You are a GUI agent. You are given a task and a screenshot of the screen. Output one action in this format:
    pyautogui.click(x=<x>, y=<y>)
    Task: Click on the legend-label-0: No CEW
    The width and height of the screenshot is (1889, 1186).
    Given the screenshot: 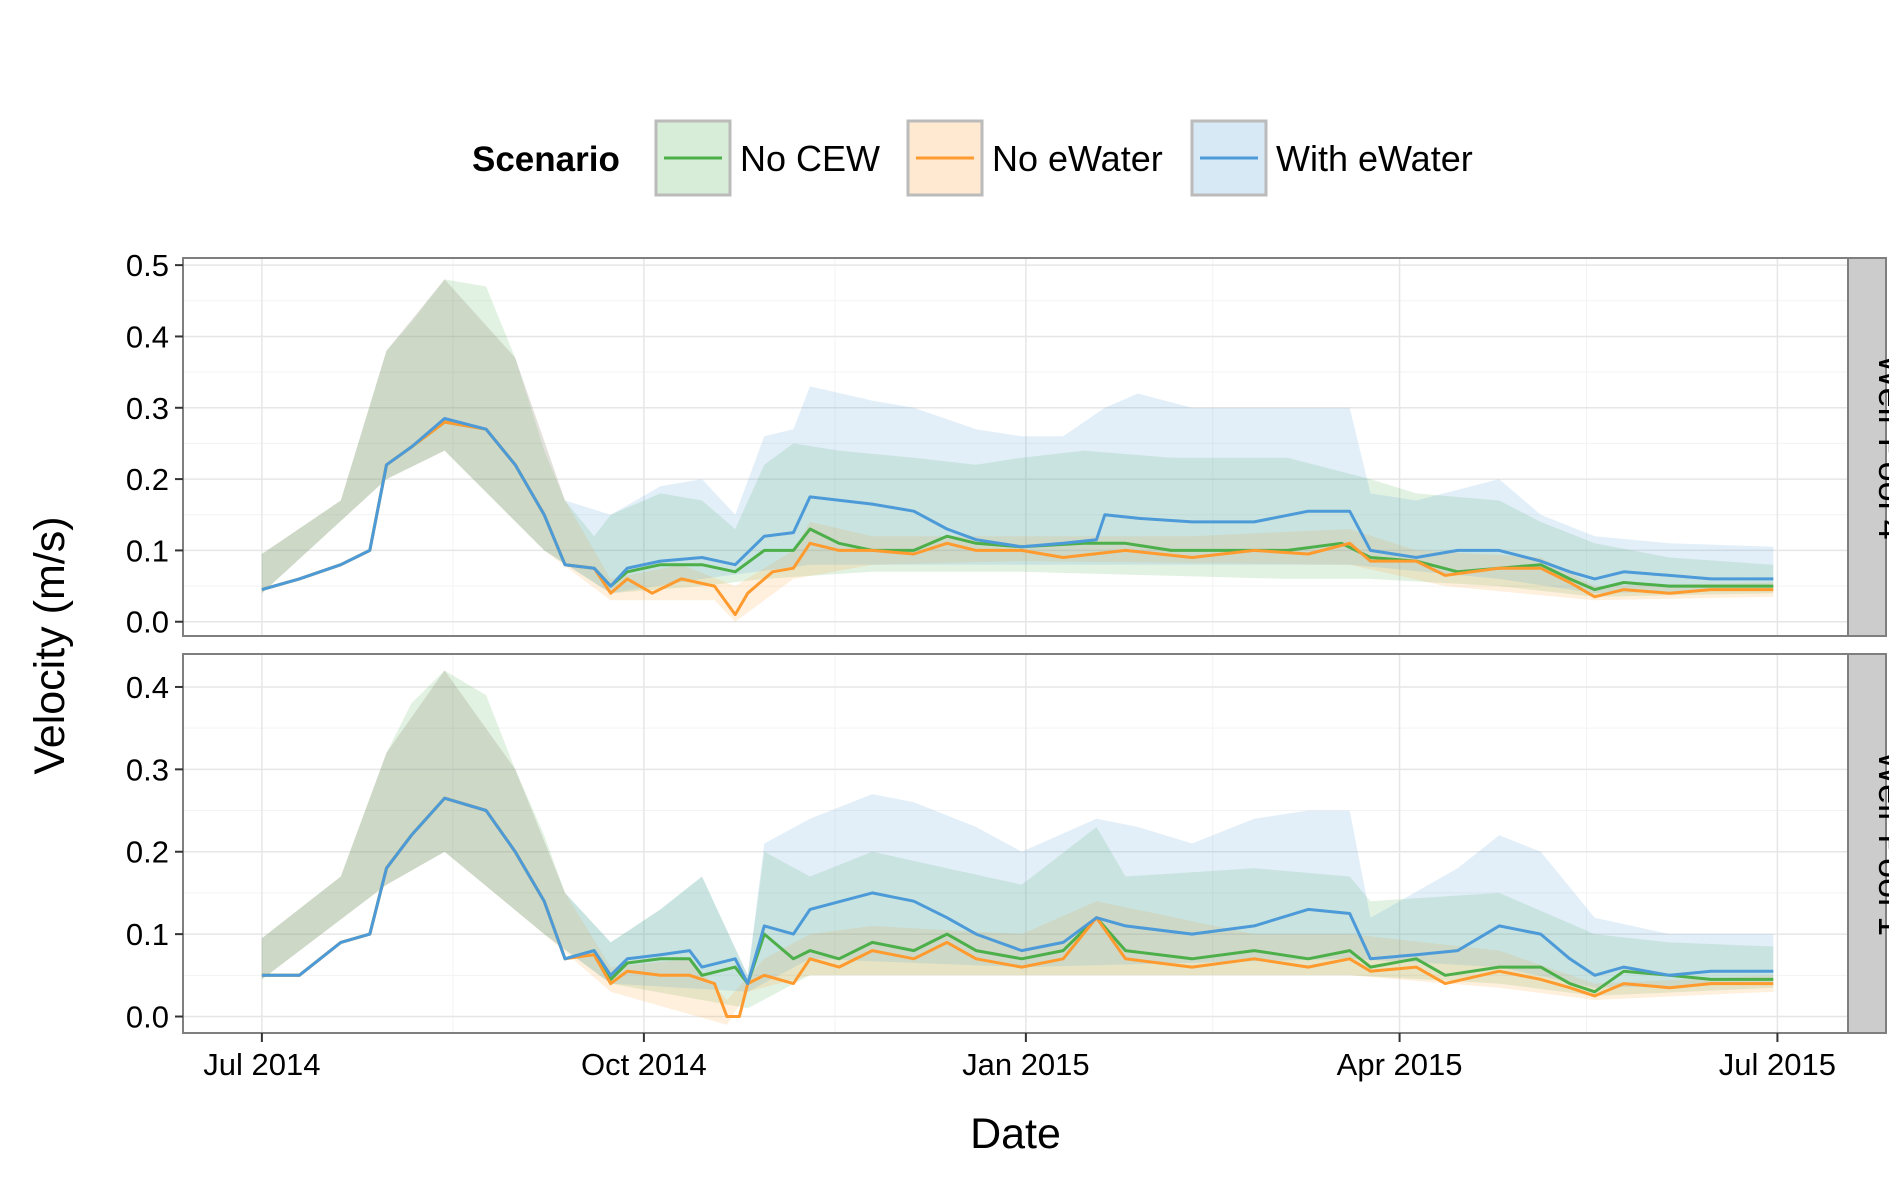 What is the action you would take?
    pyautogui.click(x=810, y=158)
    